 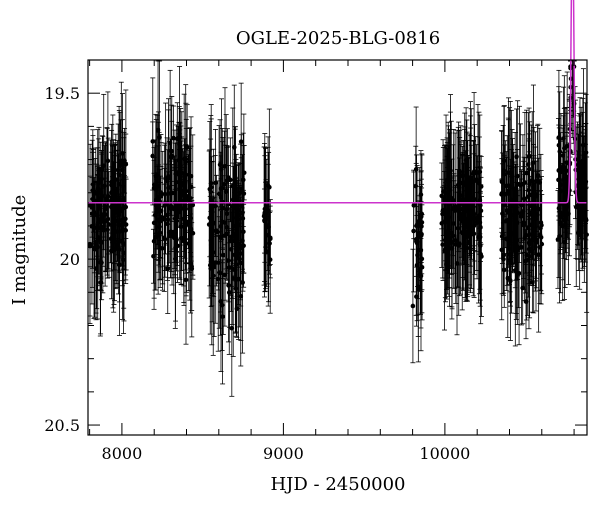 What do you see at coordinates (337, 484) in the screenshot?
I see `x-axis-label: HJD - 2450000` at bounding box center [337, 484].